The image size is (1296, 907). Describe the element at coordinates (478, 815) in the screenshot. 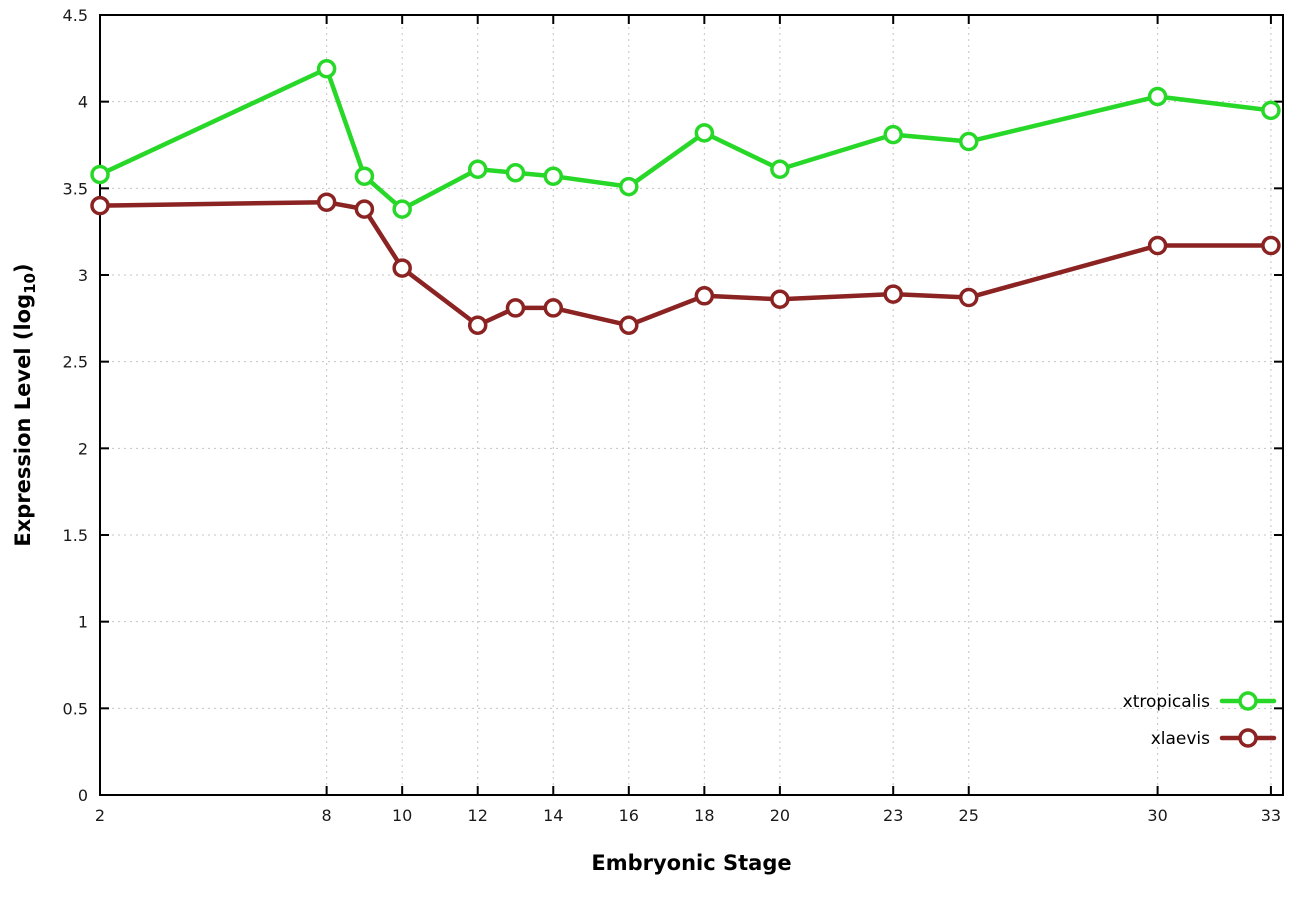

I see `x-tick-label: 12` at that location.